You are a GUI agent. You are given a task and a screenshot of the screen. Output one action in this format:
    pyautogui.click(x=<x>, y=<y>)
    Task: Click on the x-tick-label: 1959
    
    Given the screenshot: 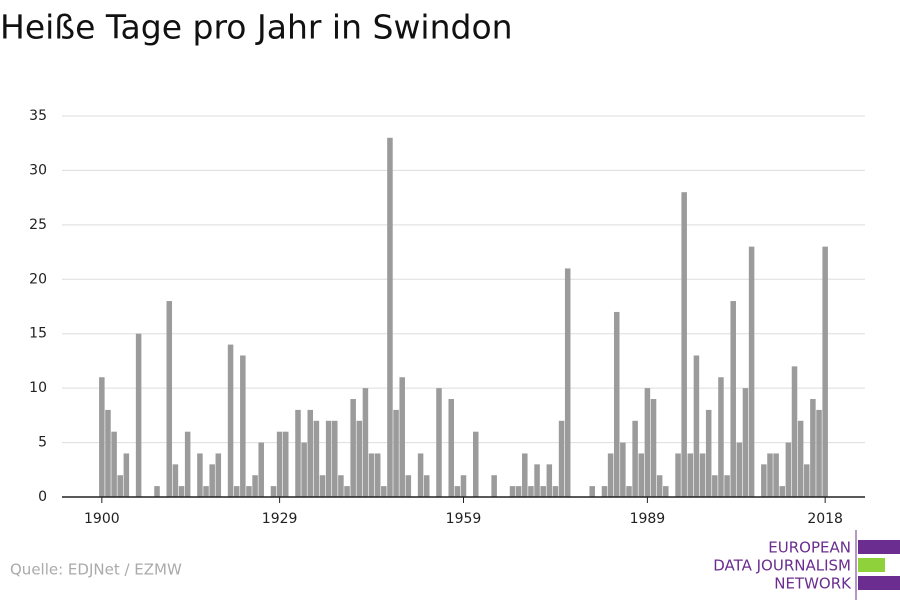 What is the action you would take?
    pyautogui.click(x=464, y=519)
    